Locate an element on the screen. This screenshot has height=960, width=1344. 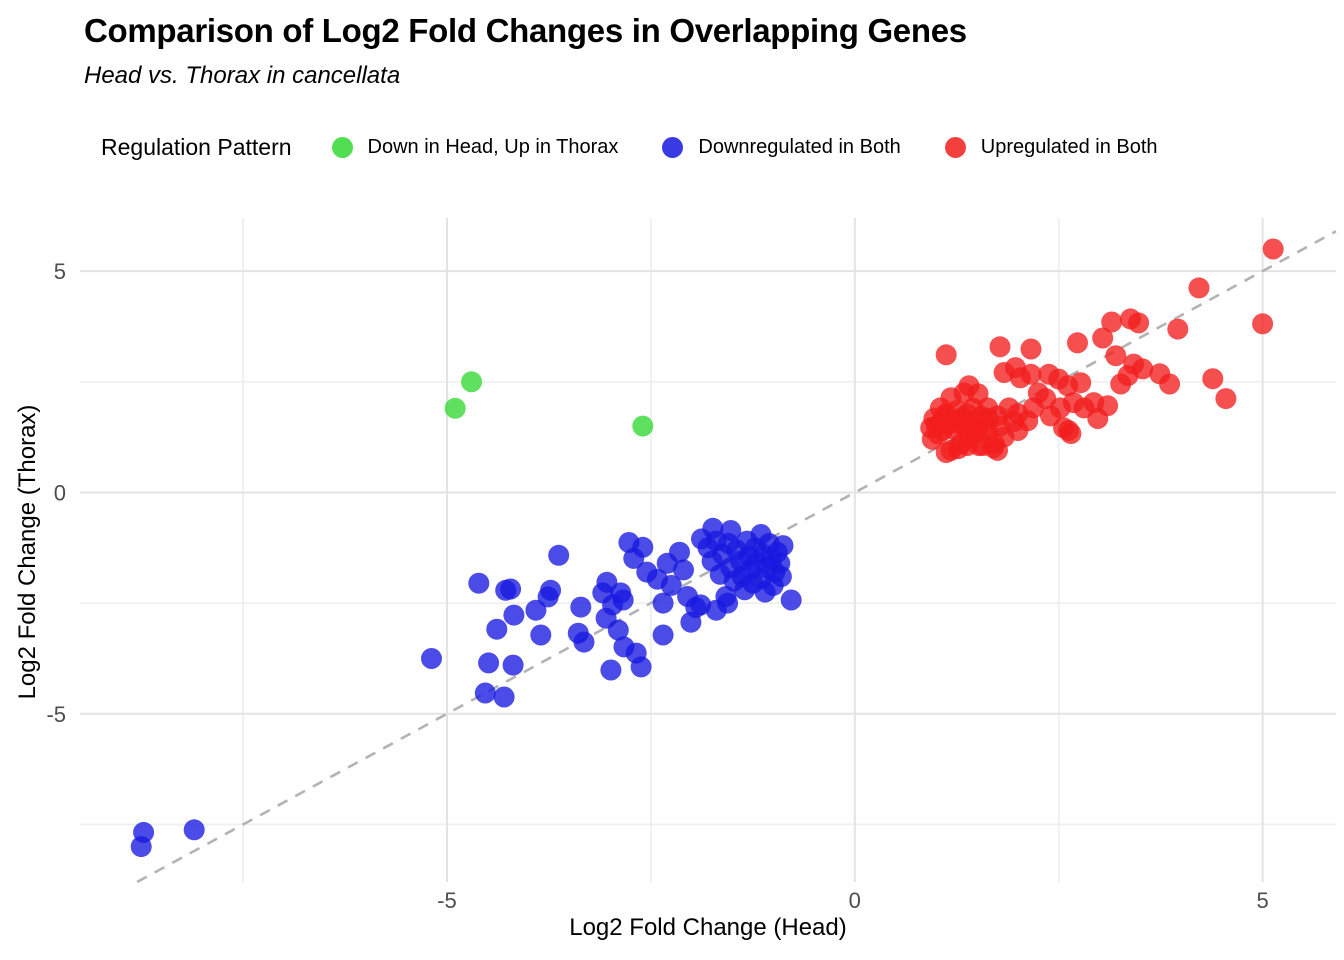
legend-item-0: Down in Head, Up in Thorax is located at coordinates (475, 147).